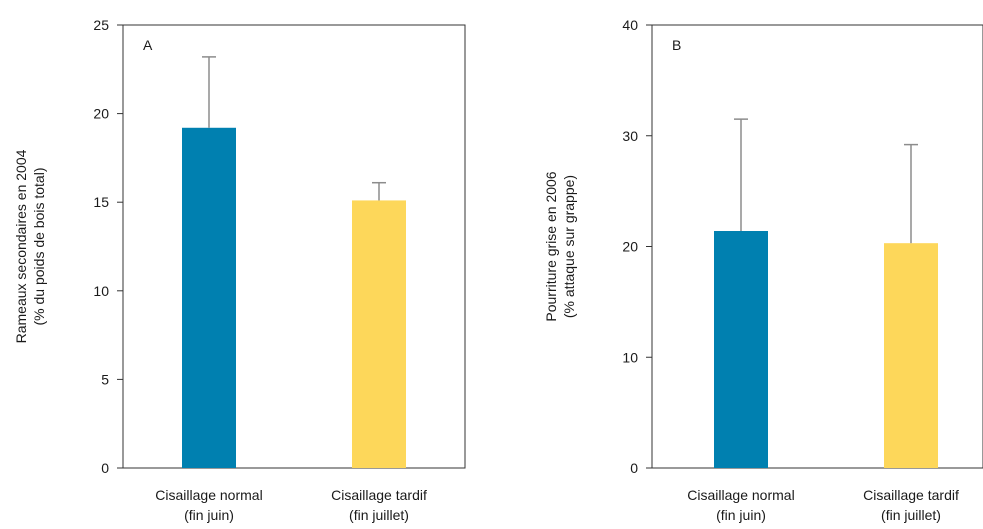  I want to click on panel-b-category-label: Cisaillage normal, so click(740, 495).